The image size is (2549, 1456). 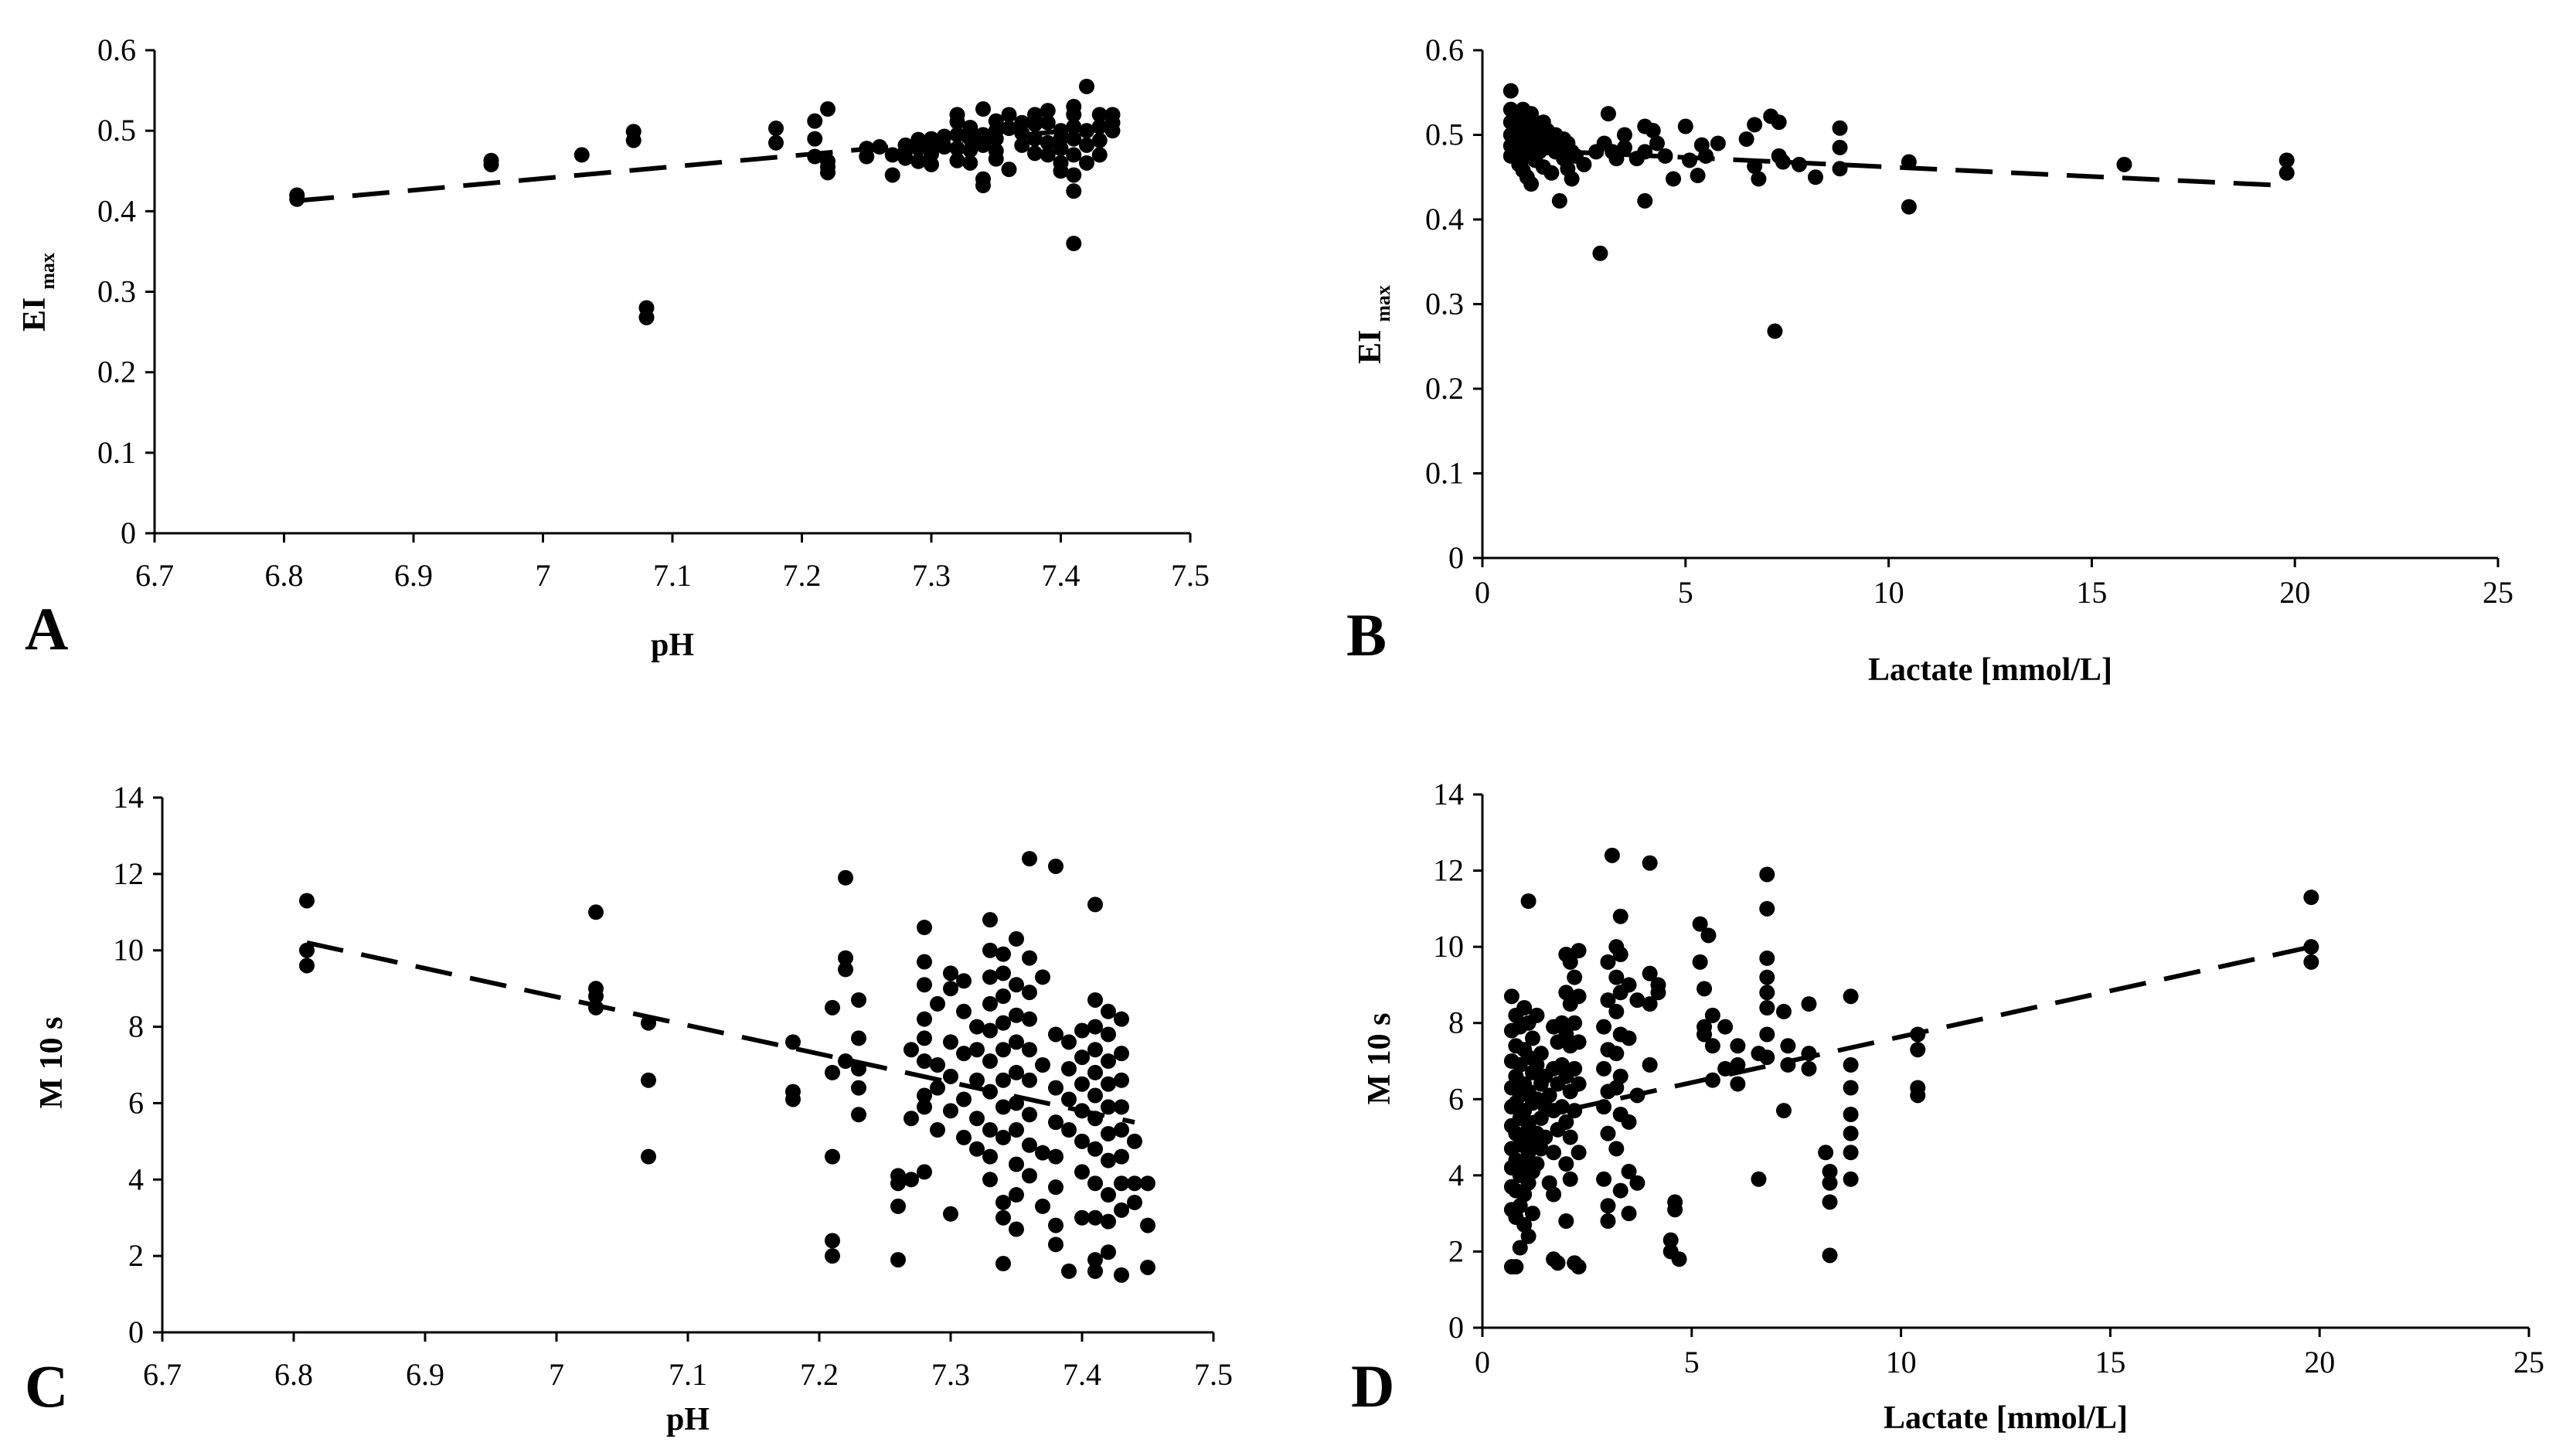 What do you see at coordinates (1456, 1023) in the screenshot?
I see `y-tick-label: 8` at bounding box center [1456, 1023].